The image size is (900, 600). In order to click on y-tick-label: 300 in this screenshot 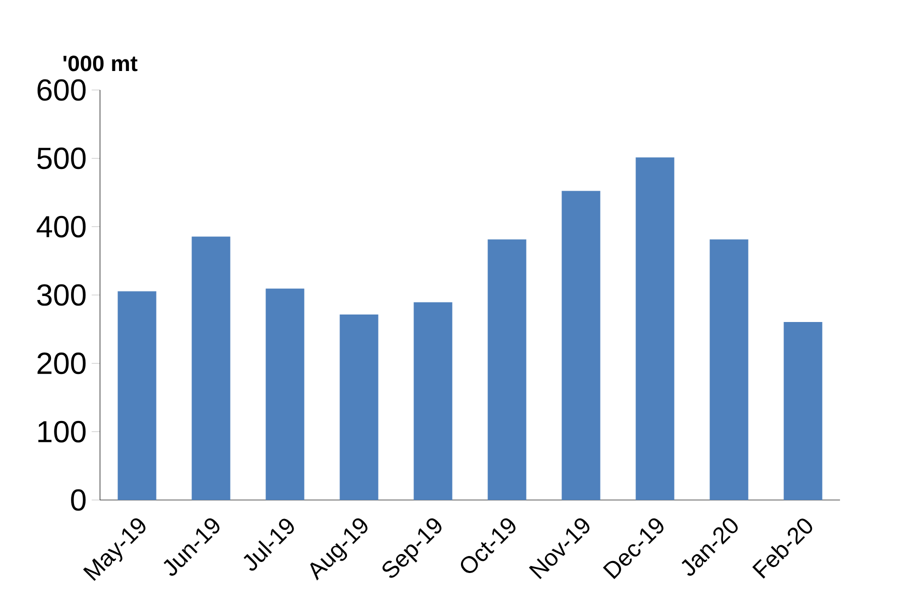, I will do `click(61, 295)`.